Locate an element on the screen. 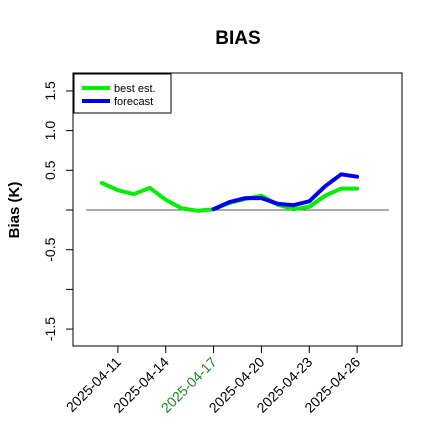  legend-label-forecast: forecast is located at coordinates (133, 102).